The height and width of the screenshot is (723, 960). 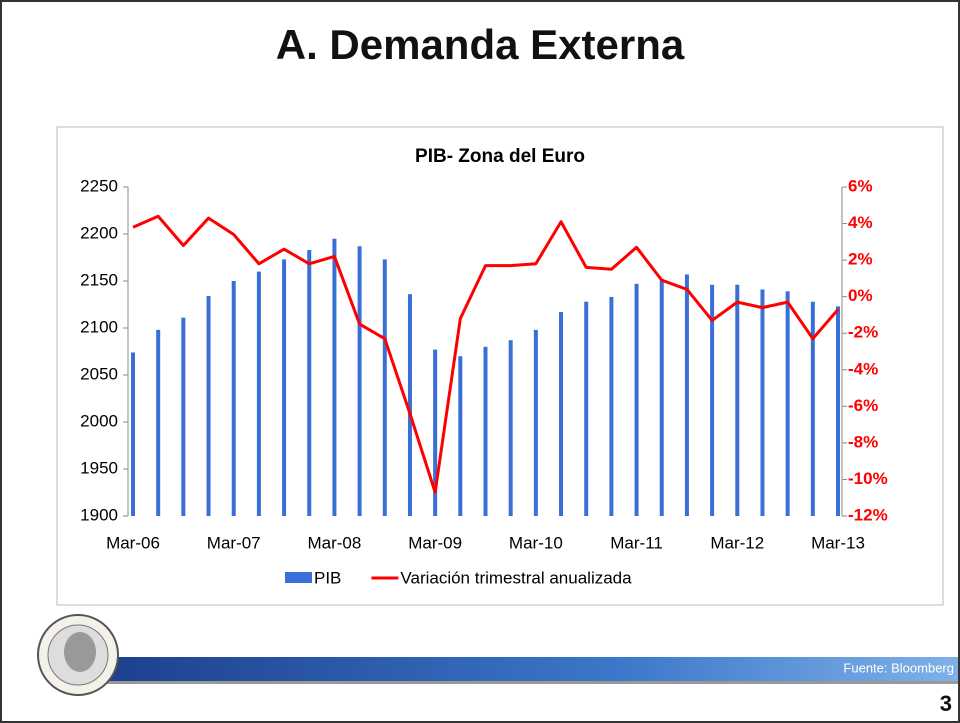 I want to click on y2-tick-label: -6%, so click(x=863, y=405).